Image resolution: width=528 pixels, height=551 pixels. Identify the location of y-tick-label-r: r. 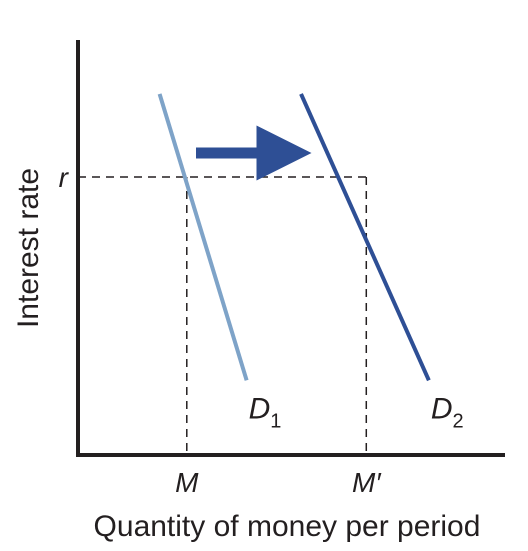
(64, 177).